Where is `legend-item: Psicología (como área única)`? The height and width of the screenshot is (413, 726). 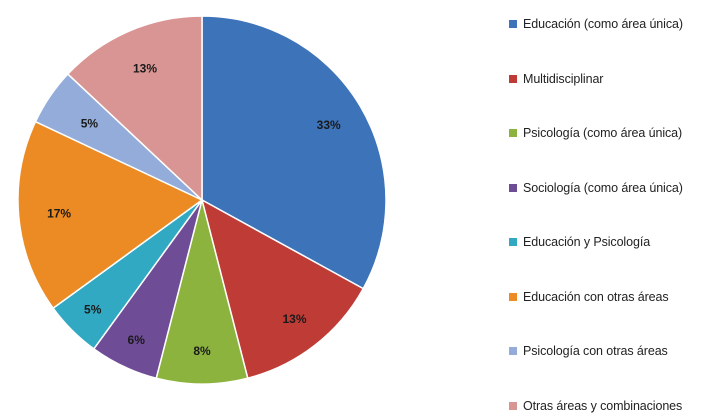 legend-item: Psicología (como área única) is located at coordinates (595, 133).